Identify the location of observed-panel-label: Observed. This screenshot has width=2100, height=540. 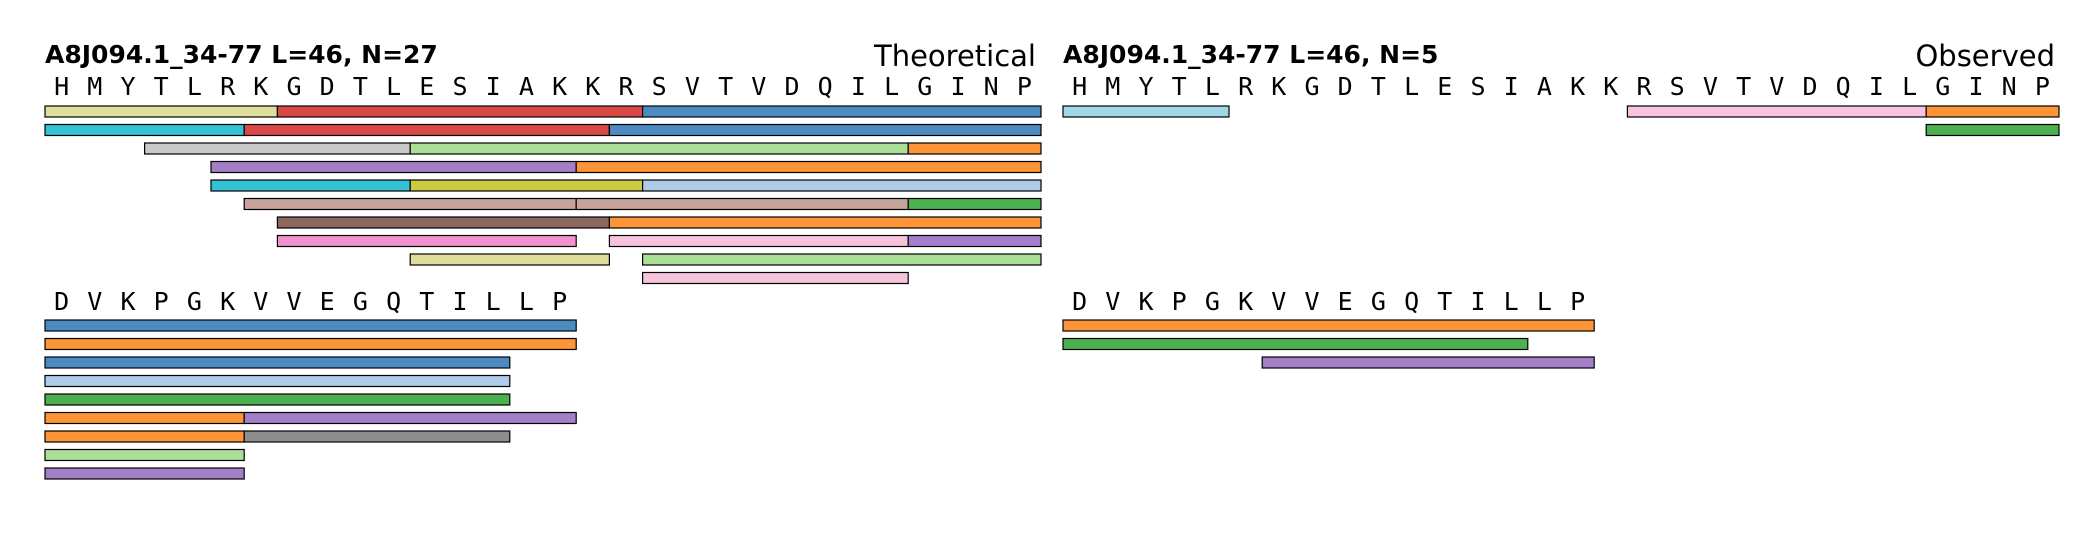
(1985, 56).